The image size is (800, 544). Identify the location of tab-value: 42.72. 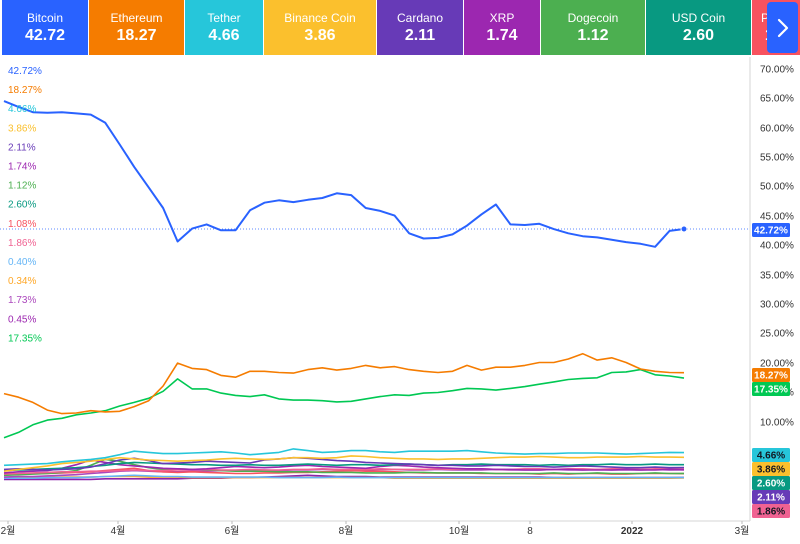
(45, 35).